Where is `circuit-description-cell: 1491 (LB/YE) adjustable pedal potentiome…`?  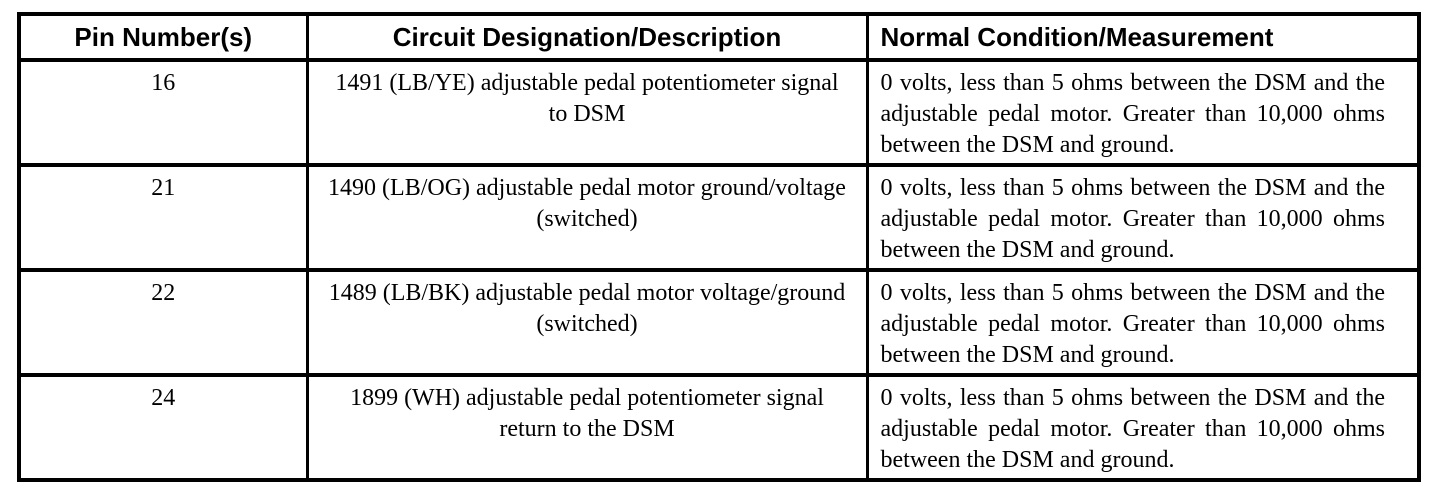
circuit-description-cell: 1491 (LB/YE) adjustable pedal potentiome… is located at coordinates (587, 112).